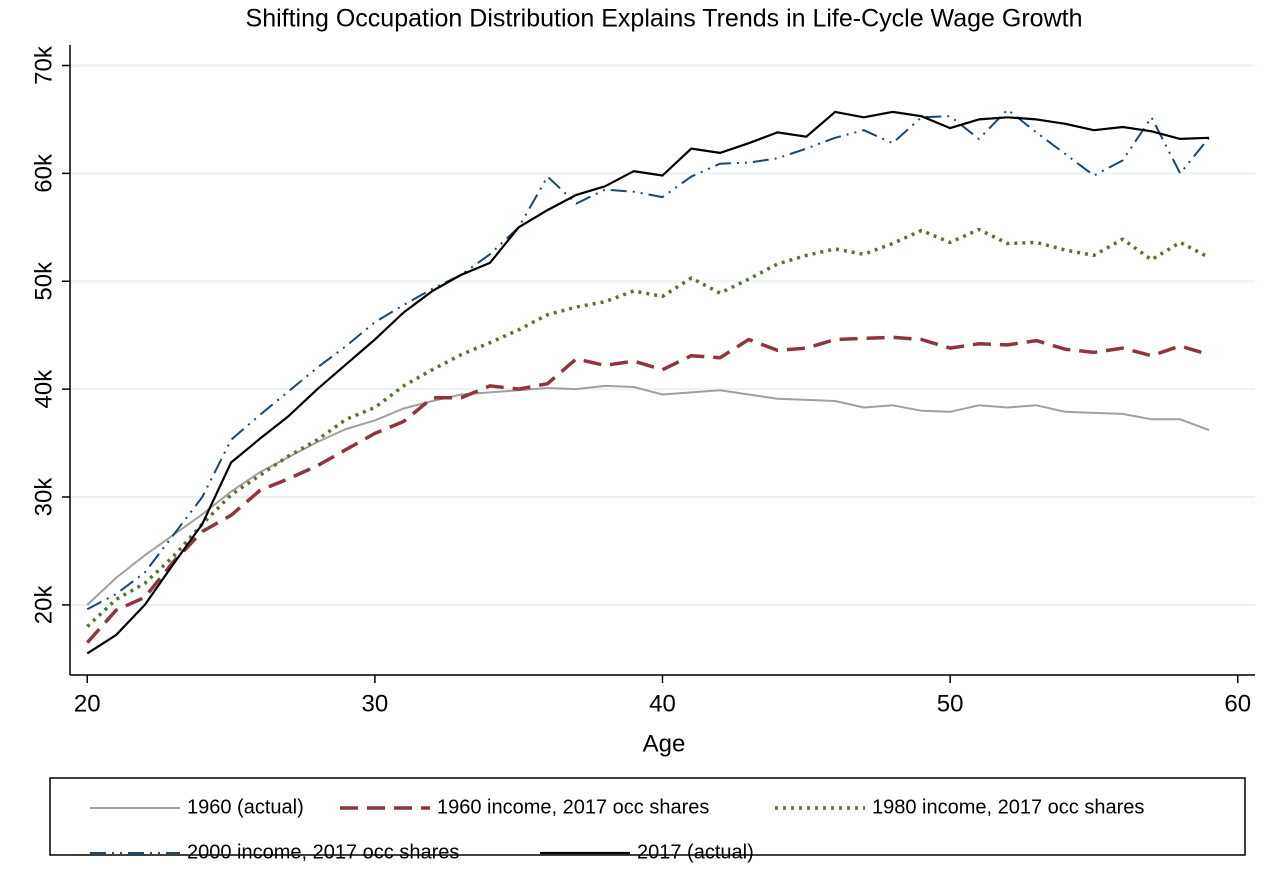 The image size is (1263, 878). I want to click on legend-label: 2017 (actual), so click(695, 852).